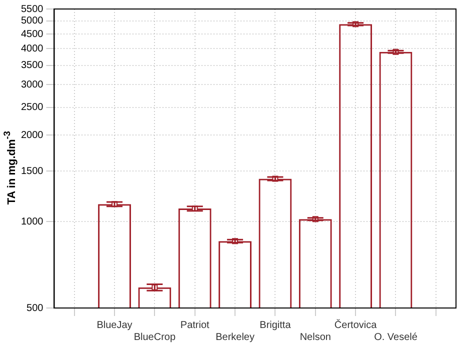  Describe the element at coordinates (356, 324) in the screenshot. I see `x-tick-label: Čertovica` at that location.